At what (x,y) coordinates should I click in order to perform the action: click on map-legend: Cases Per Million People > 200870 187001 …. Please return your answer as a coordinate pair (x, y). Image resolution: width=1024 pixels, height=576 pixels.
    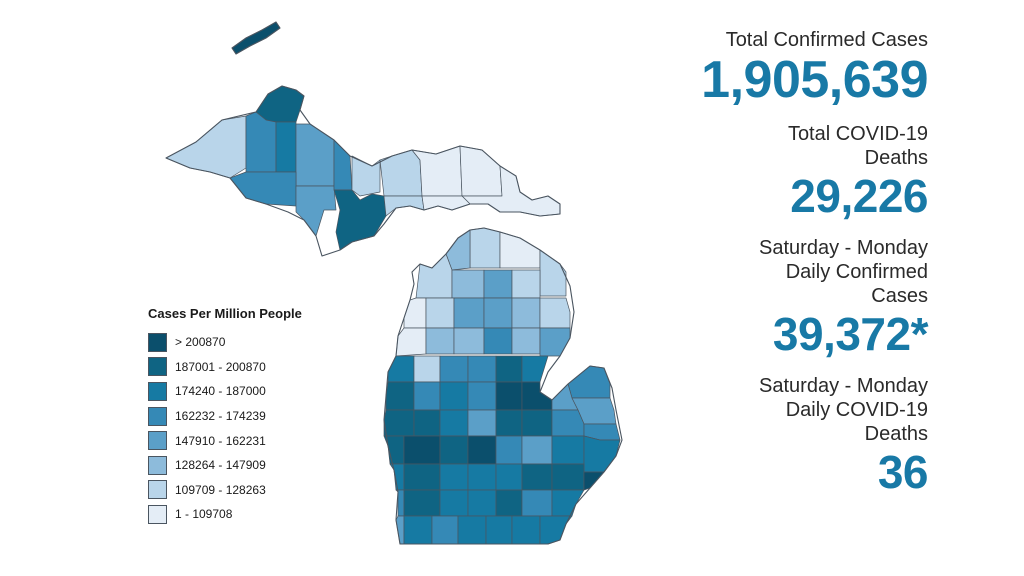
    Looking at the image, I should click on (225, 416).